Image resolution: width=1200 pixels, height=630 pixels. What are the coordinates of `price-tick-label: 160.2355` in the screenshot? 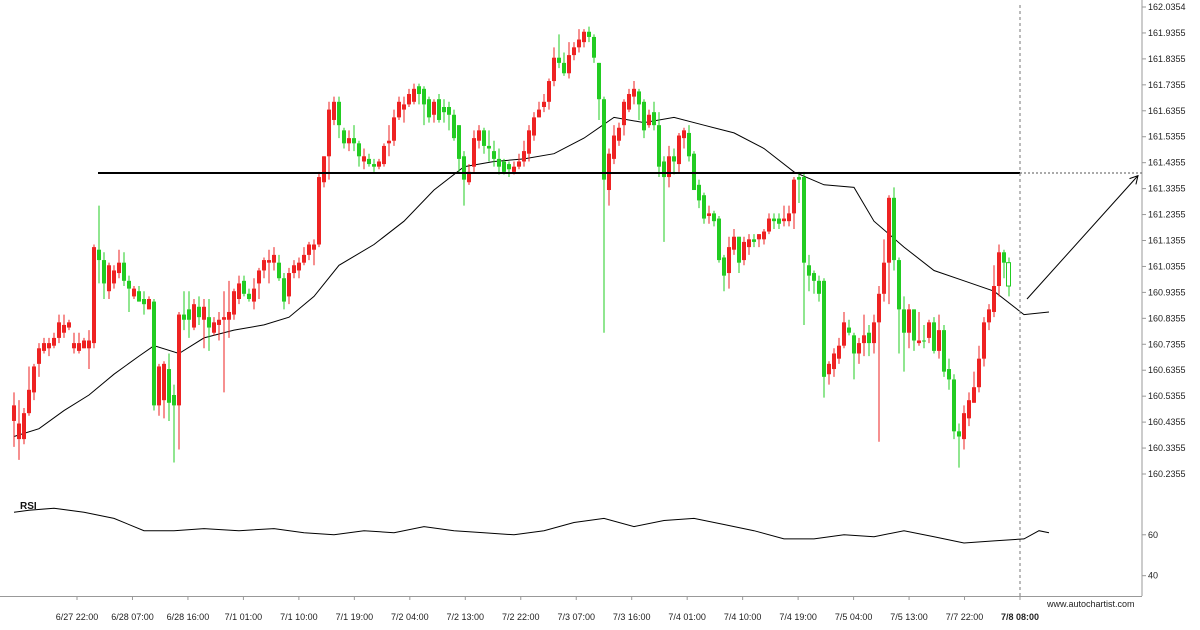 It's located at (1167, 474).